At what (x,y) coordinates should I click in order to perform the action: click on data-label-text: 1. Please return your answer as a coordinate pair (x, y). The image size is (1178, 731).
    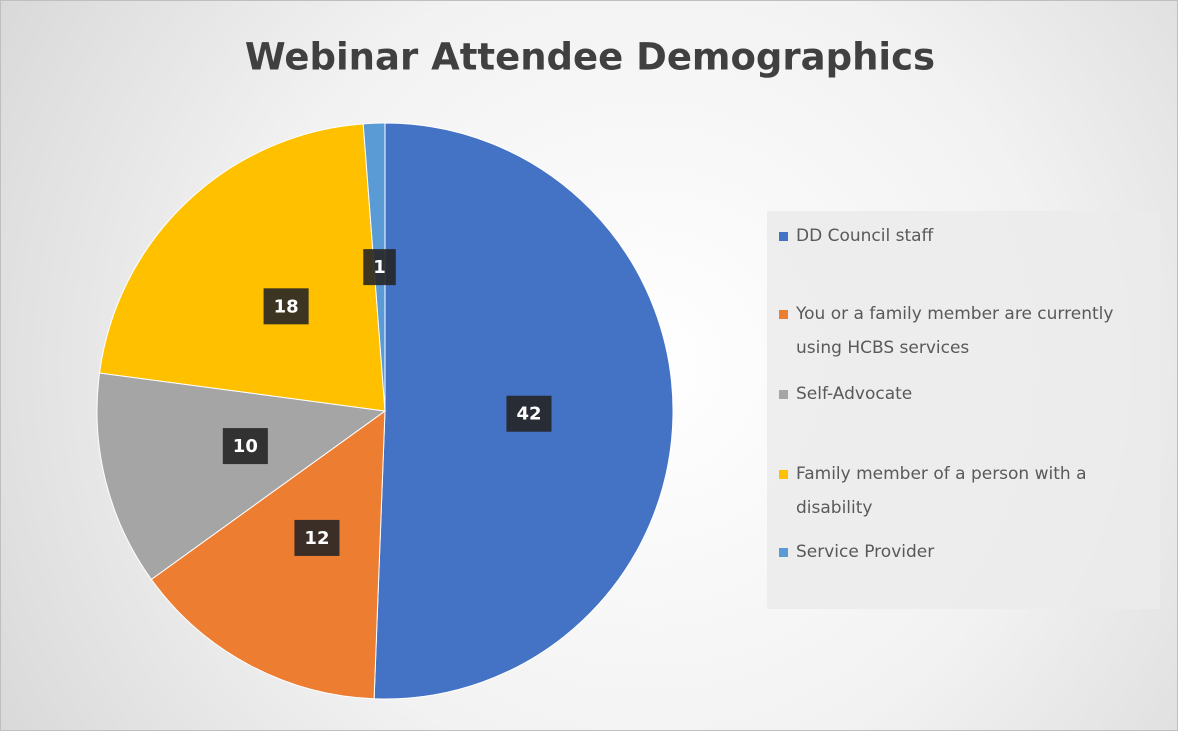
    Looking at the image, I should click on (379, 267).